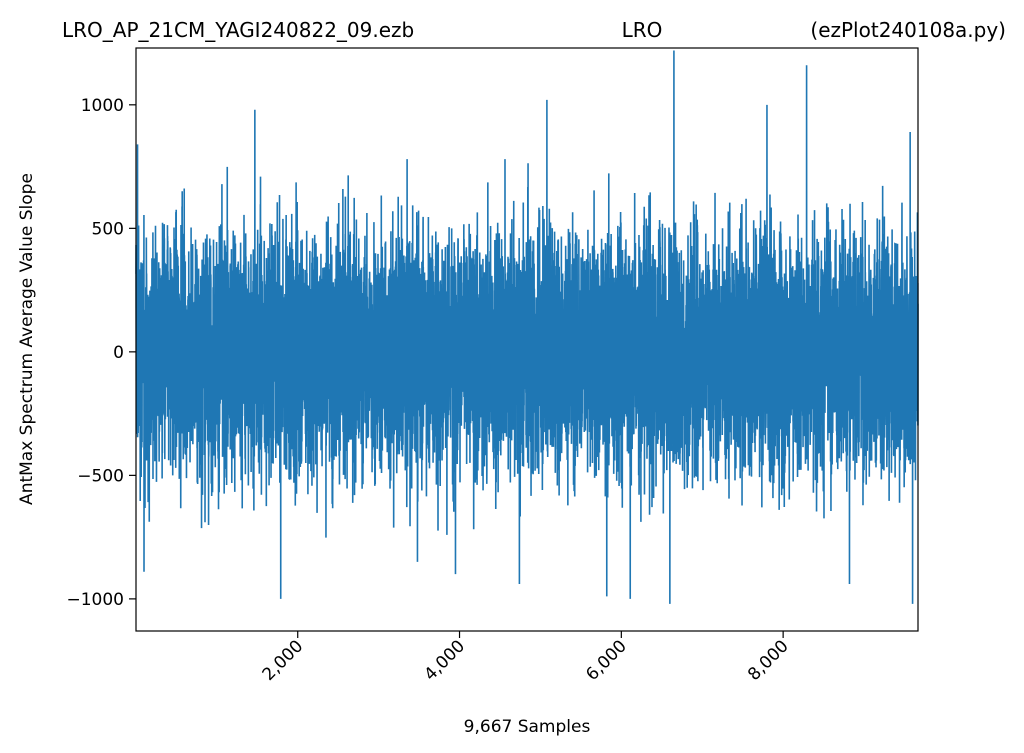  I want to click on x-tick-label: 2,000, so click(283, 660).